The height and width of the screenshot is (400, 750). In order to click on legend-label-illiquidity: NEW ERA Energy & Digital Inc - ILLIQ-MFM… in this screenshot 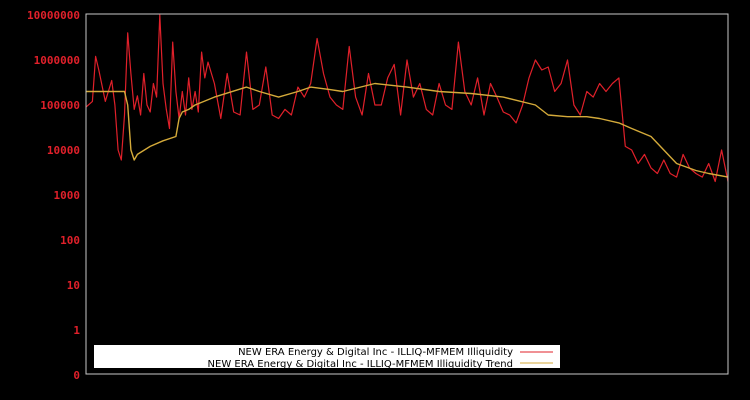, I will do `click(375, 352)`.